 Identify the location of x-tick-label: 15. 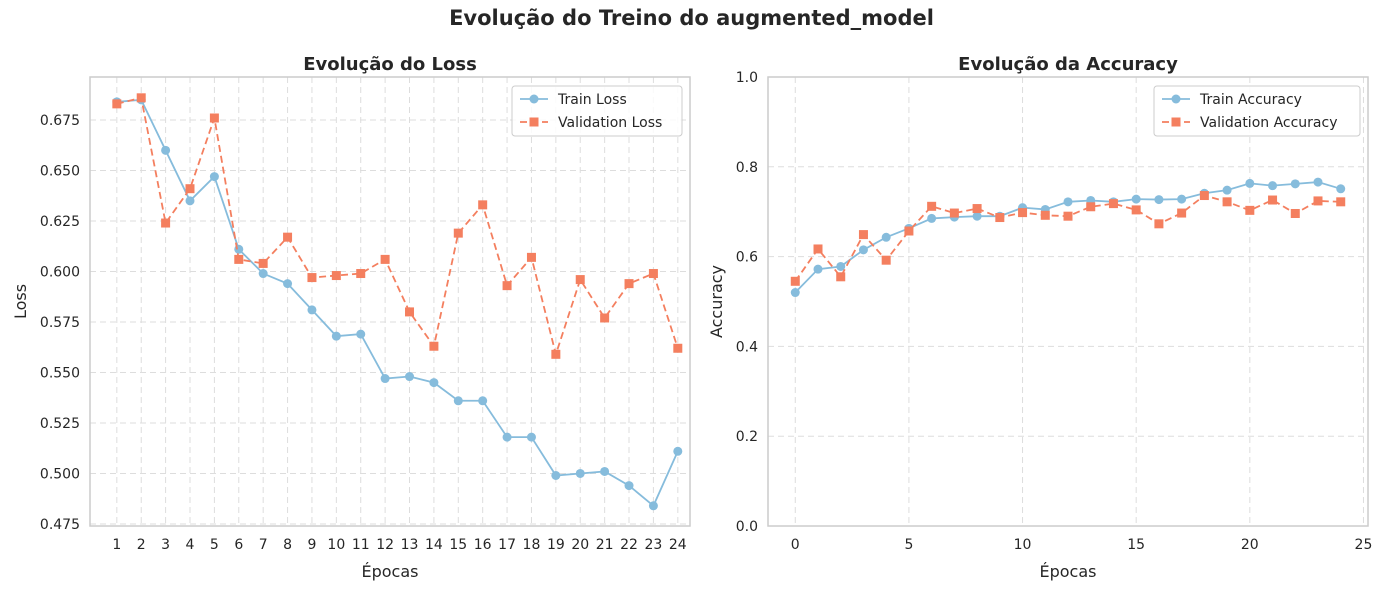
(458, 545).